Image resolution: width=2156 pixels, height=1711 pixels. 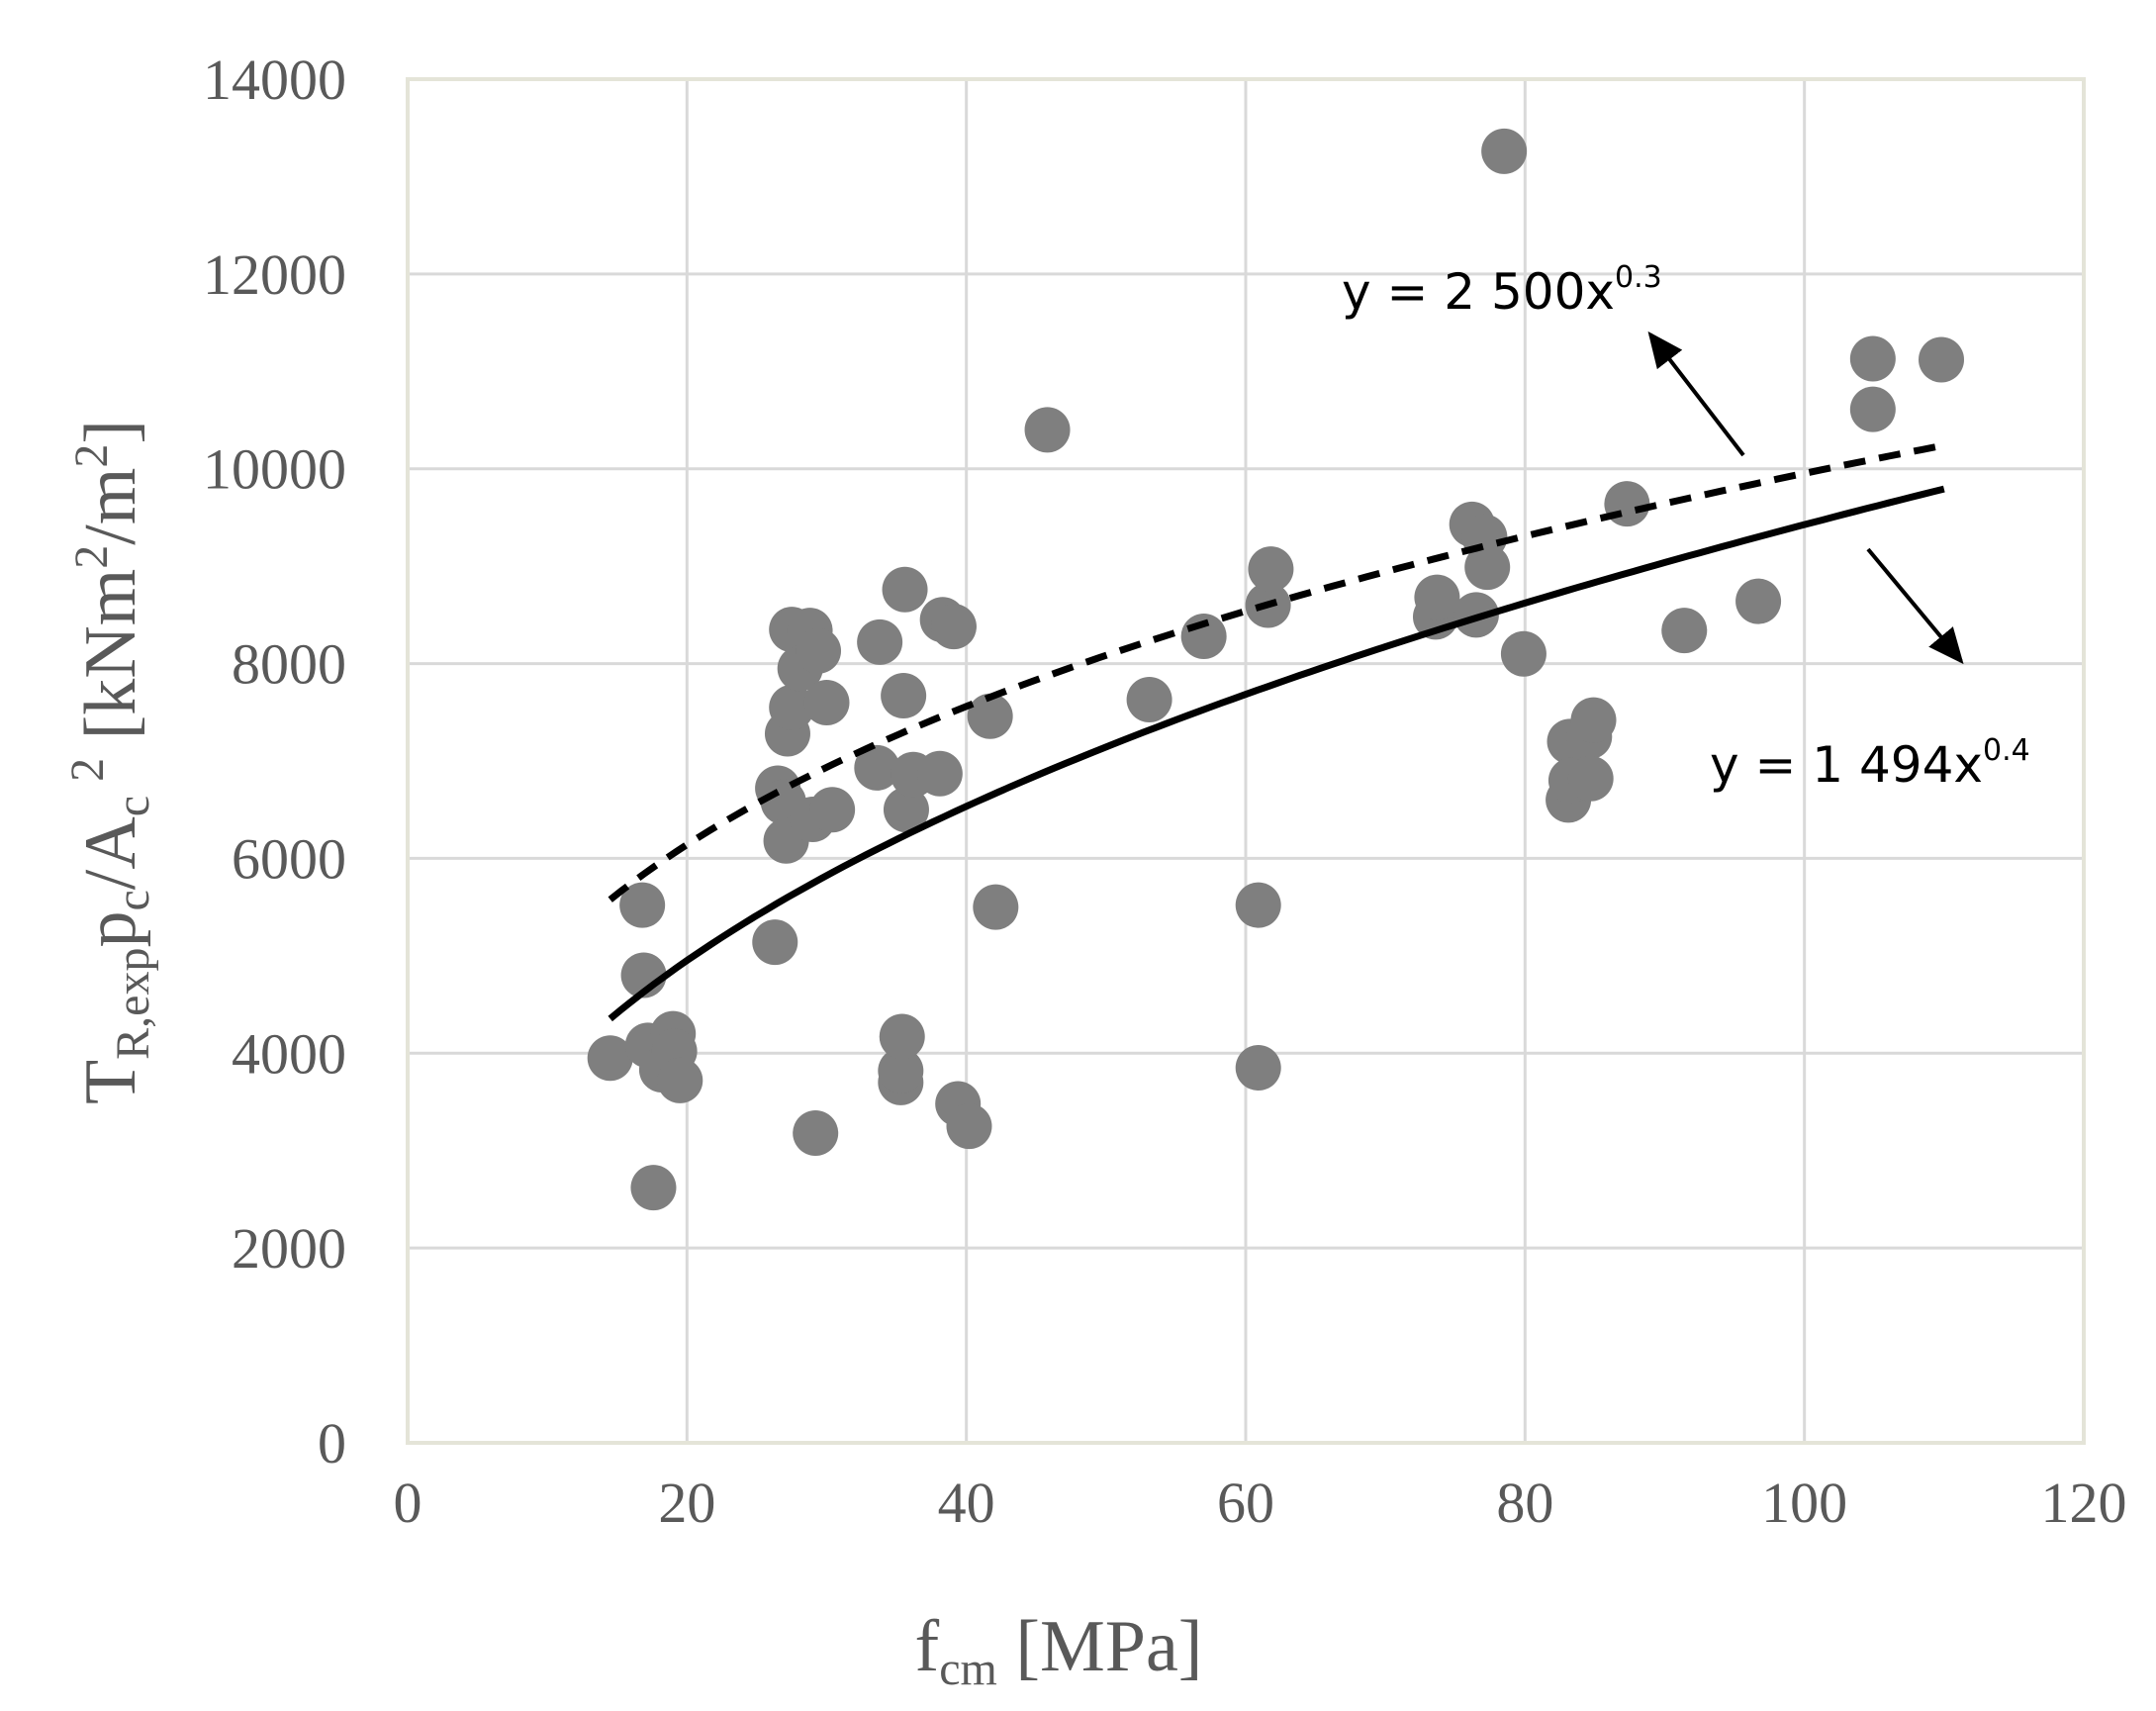 I want to click on x-tick-label: 20, so click(x=686, y=1503).